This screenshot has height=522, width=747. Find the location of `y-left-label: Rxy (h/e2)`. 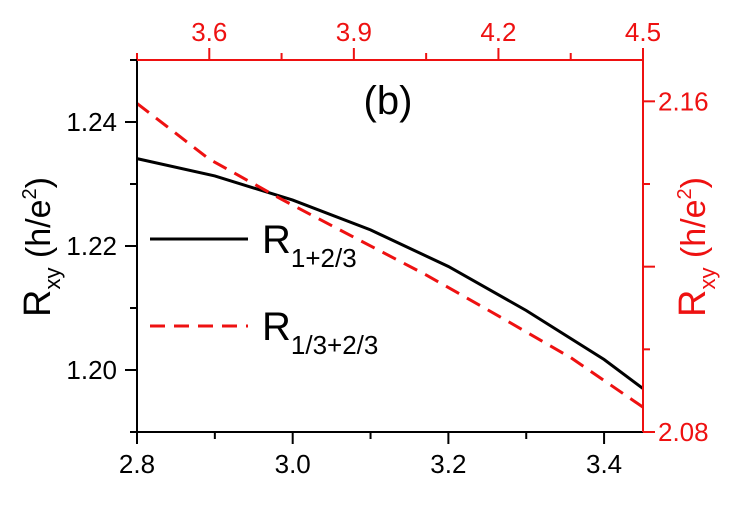

y-left-label: Rxy (h/e2) is located at coordinates (41, 247).